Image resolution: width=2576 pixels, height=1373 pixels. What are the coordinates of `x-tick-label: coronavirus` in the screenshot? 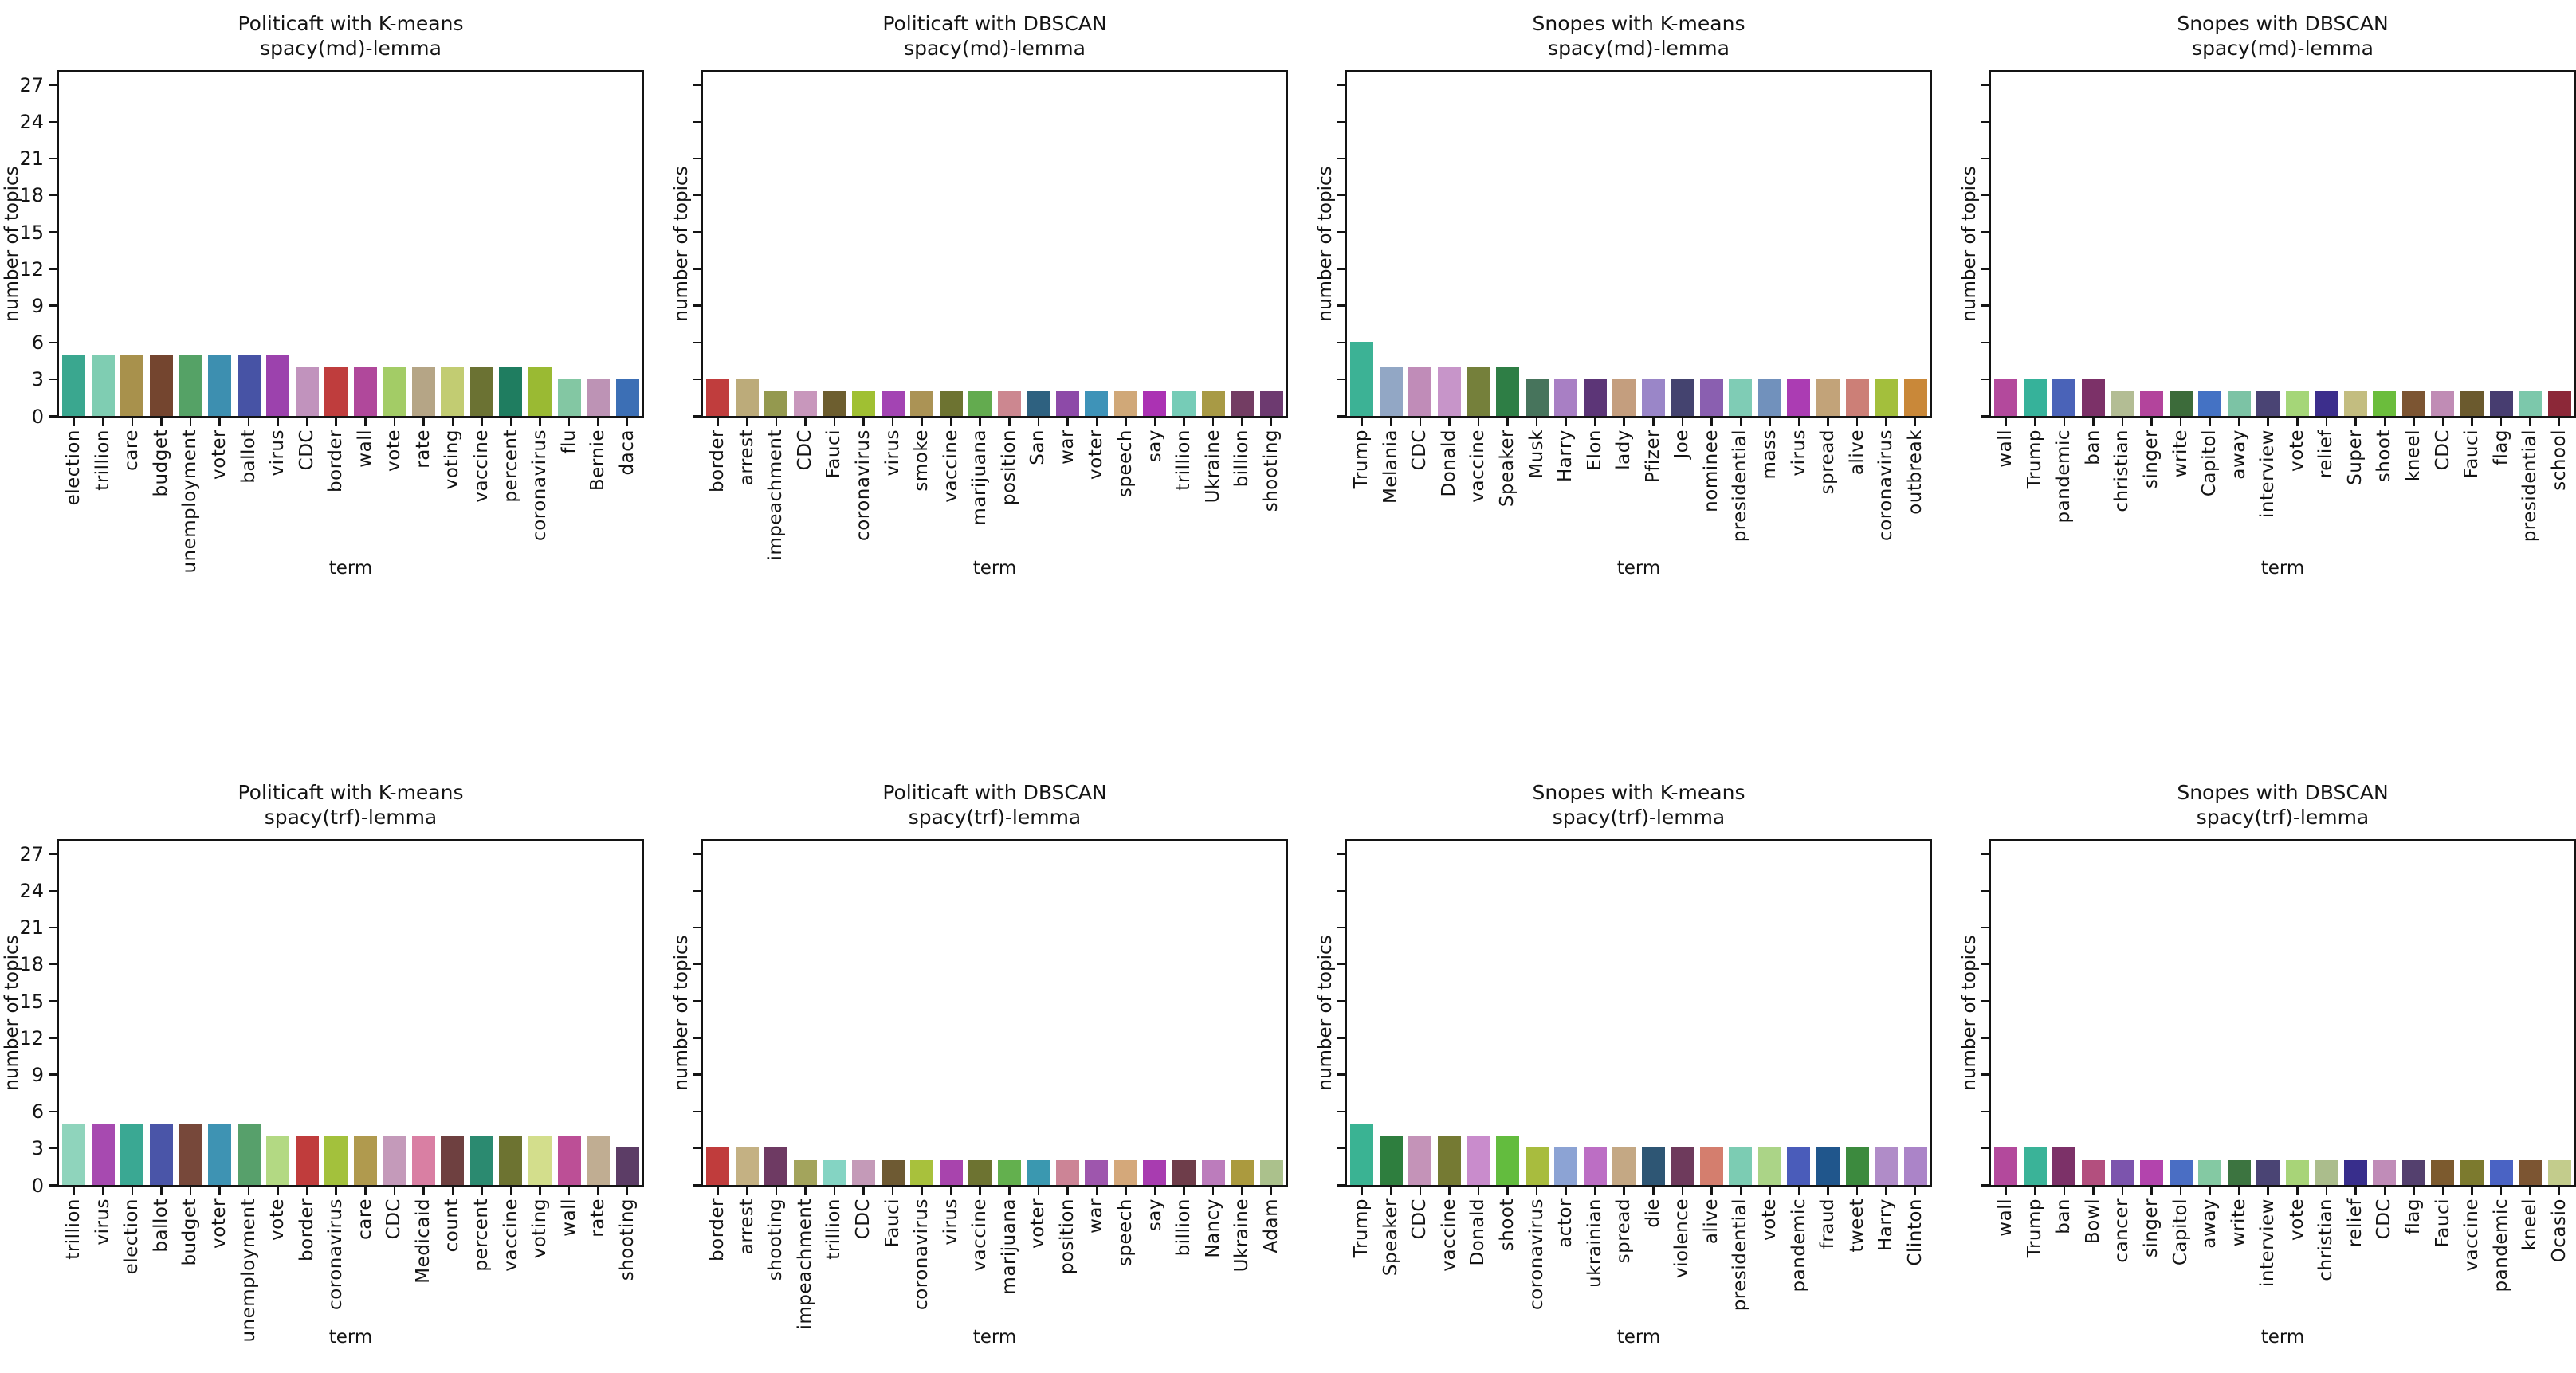 It's located at (1886, 485).